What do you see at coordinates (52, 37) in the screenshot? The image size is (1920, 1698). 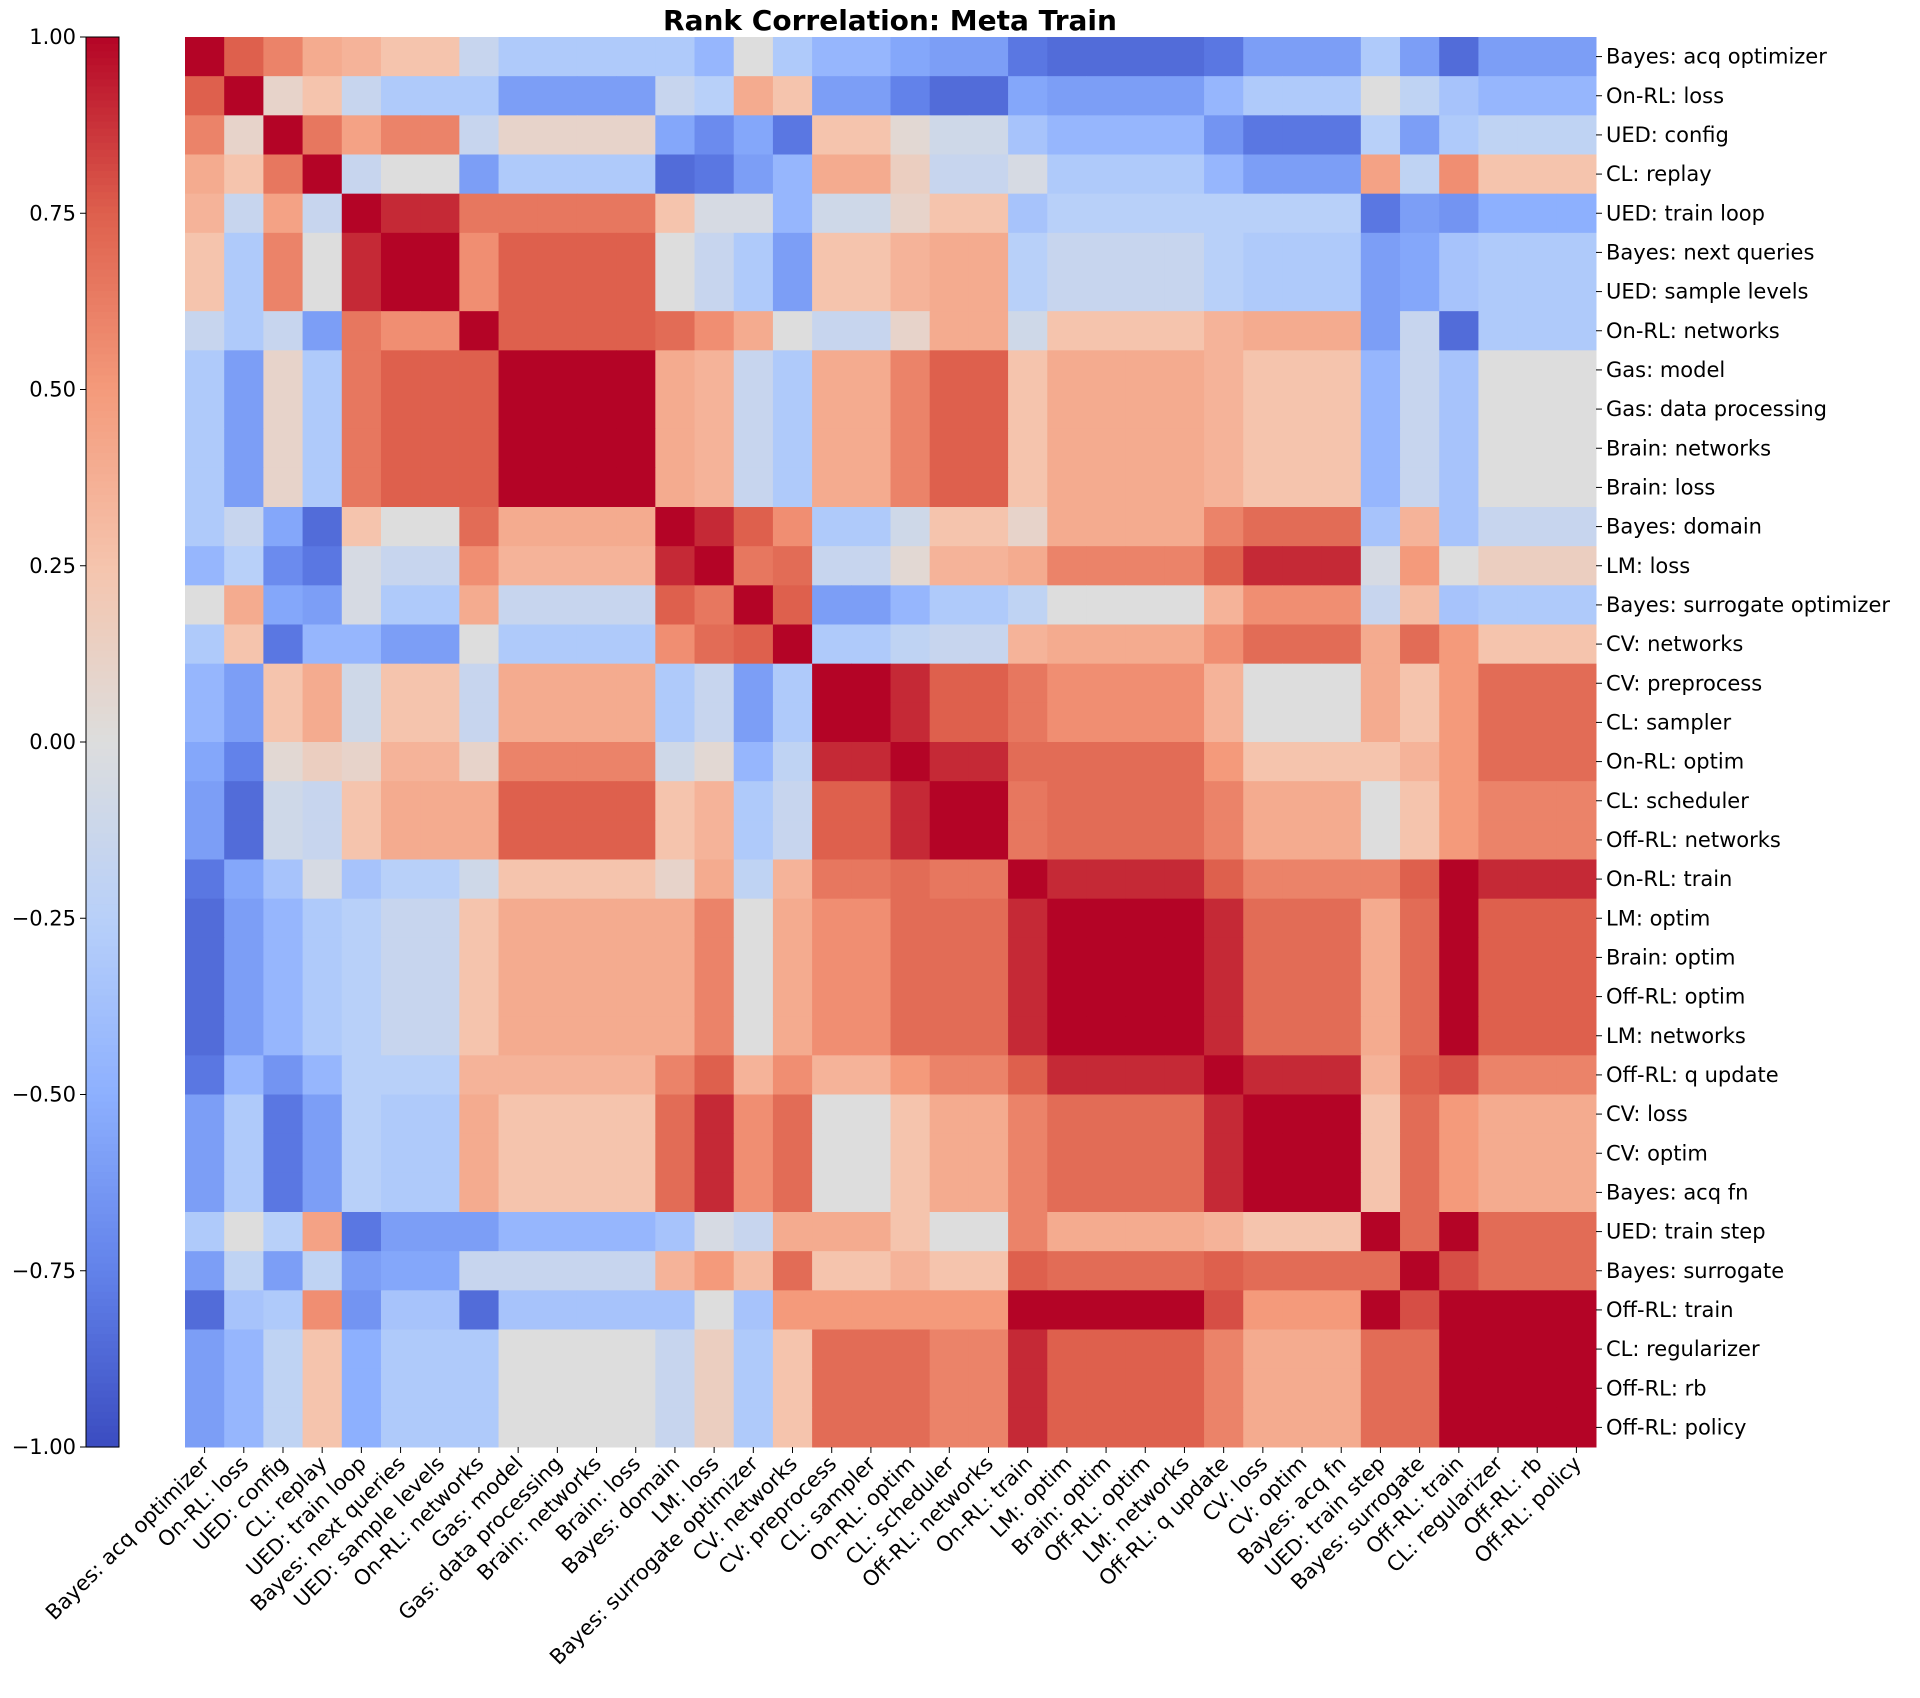 I see `colorbar-tick-label: 1.00` at bounding box center [52, 37].